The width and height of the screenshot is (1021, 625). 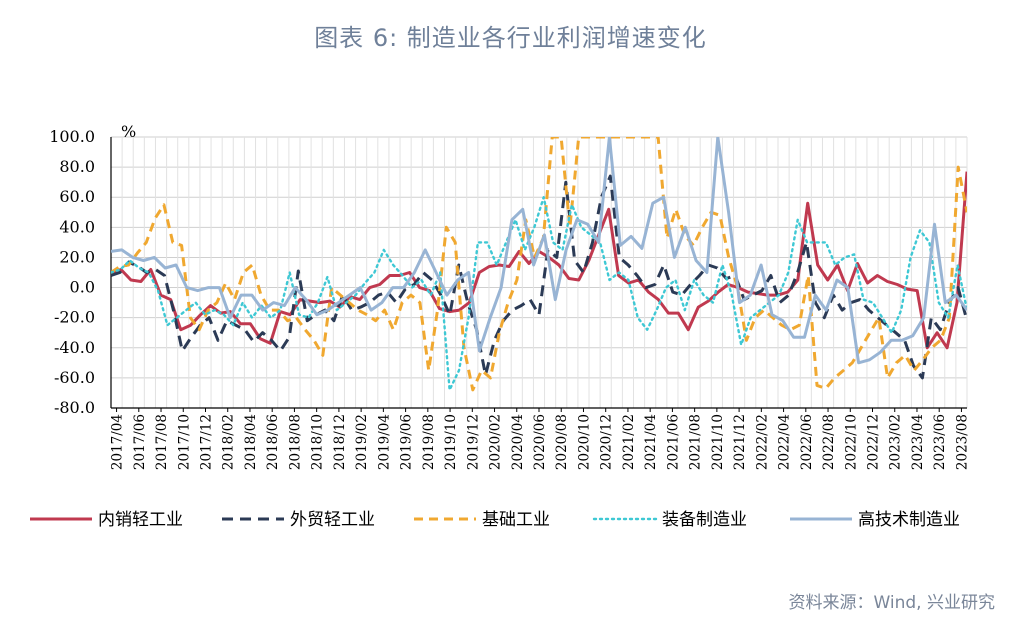 I want to click on x-tick-label: 2017/04, so click(x=118, y=442).